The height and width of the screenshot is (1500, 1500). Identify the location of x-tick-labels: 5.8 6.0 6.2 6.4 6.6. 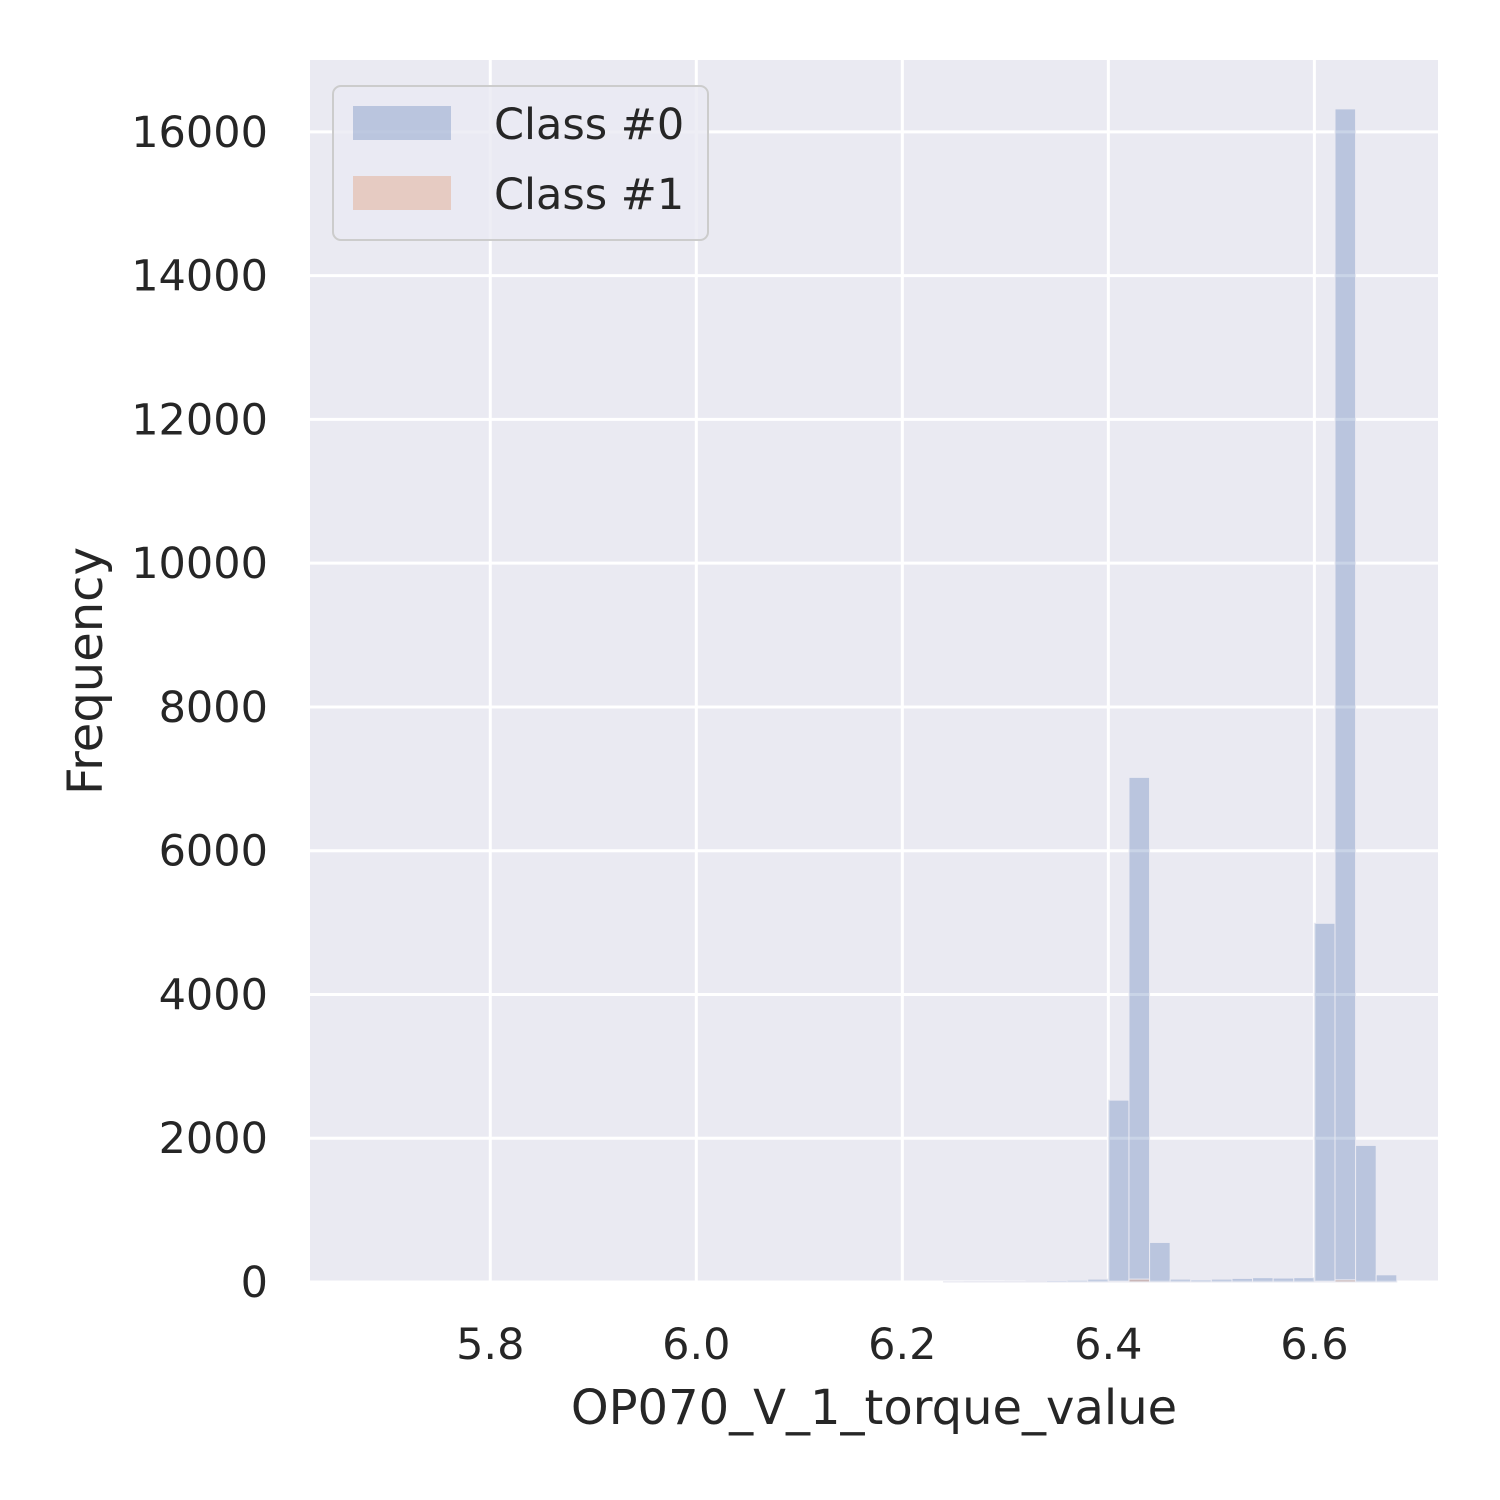
(902, 1345).